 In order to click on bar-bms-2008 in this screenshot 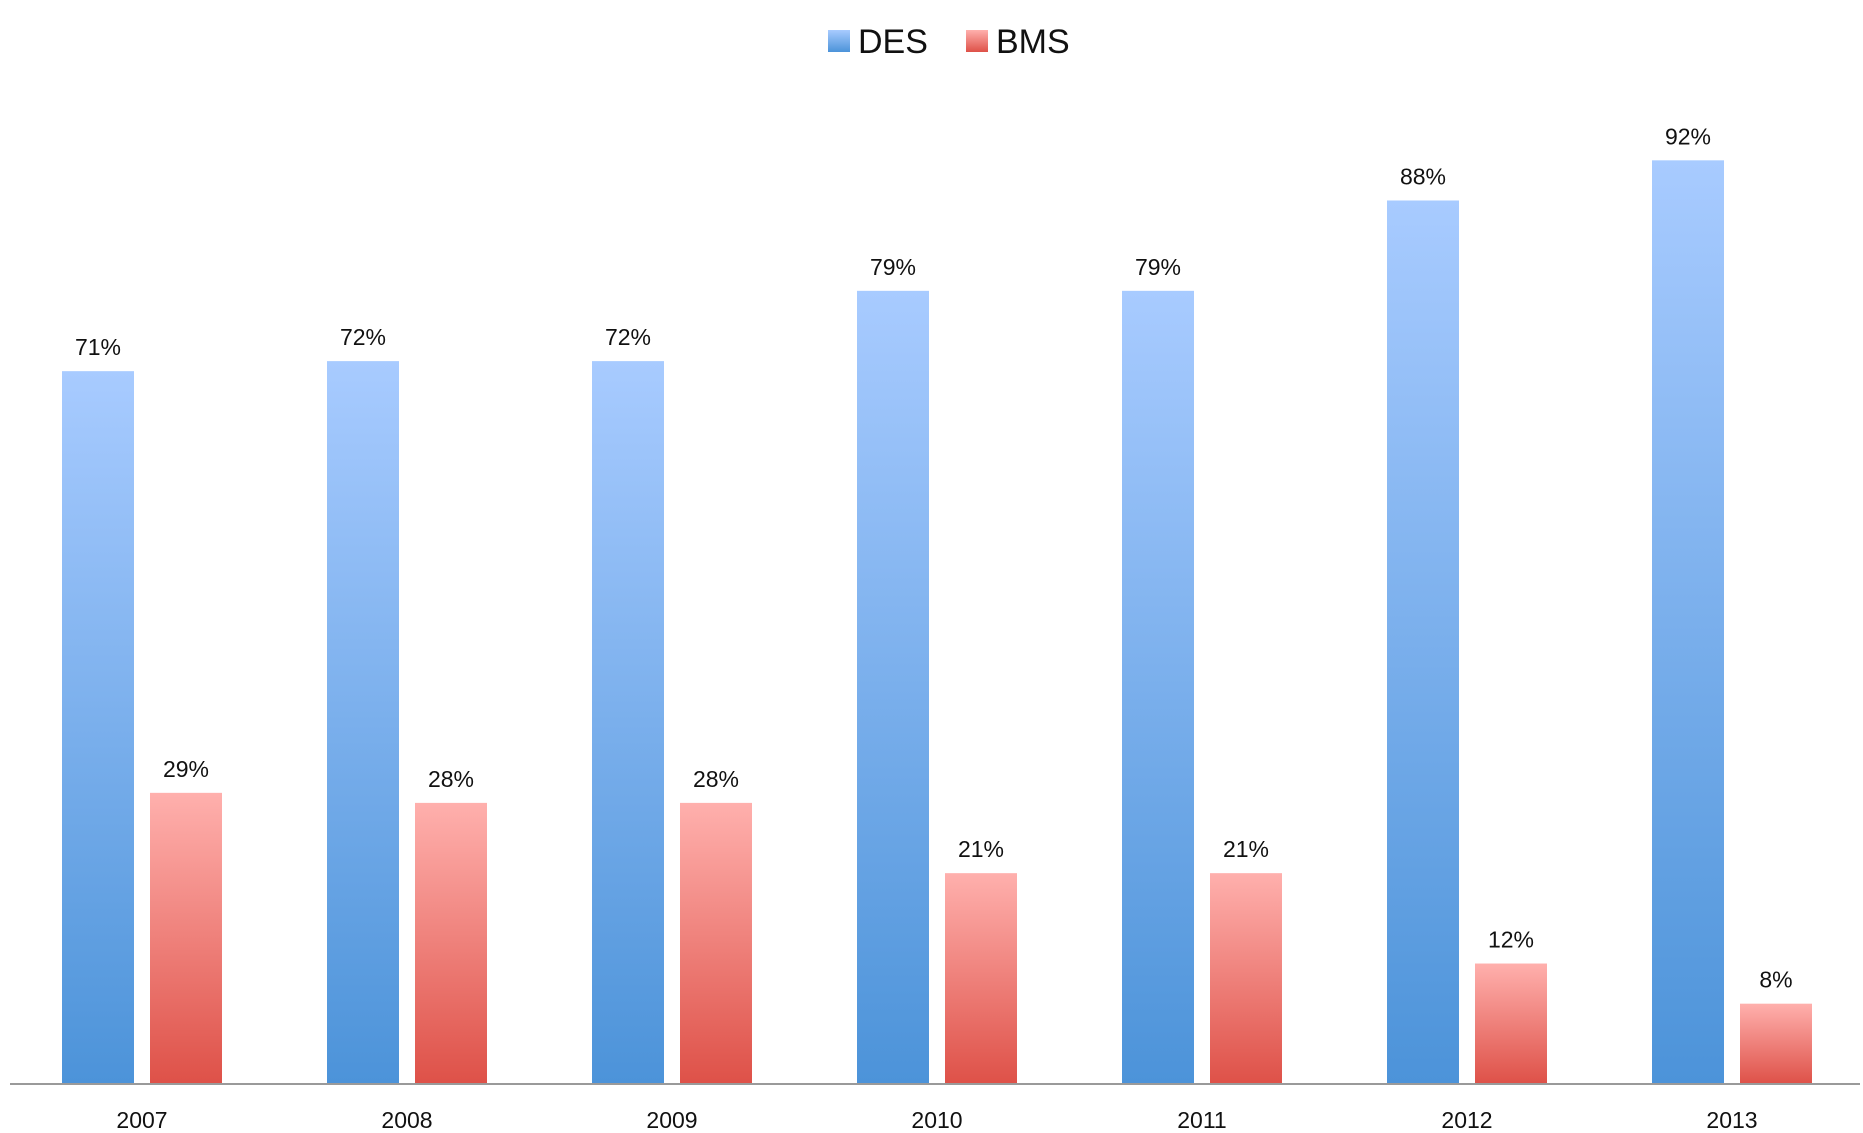, I will do `click(451, 943)`.